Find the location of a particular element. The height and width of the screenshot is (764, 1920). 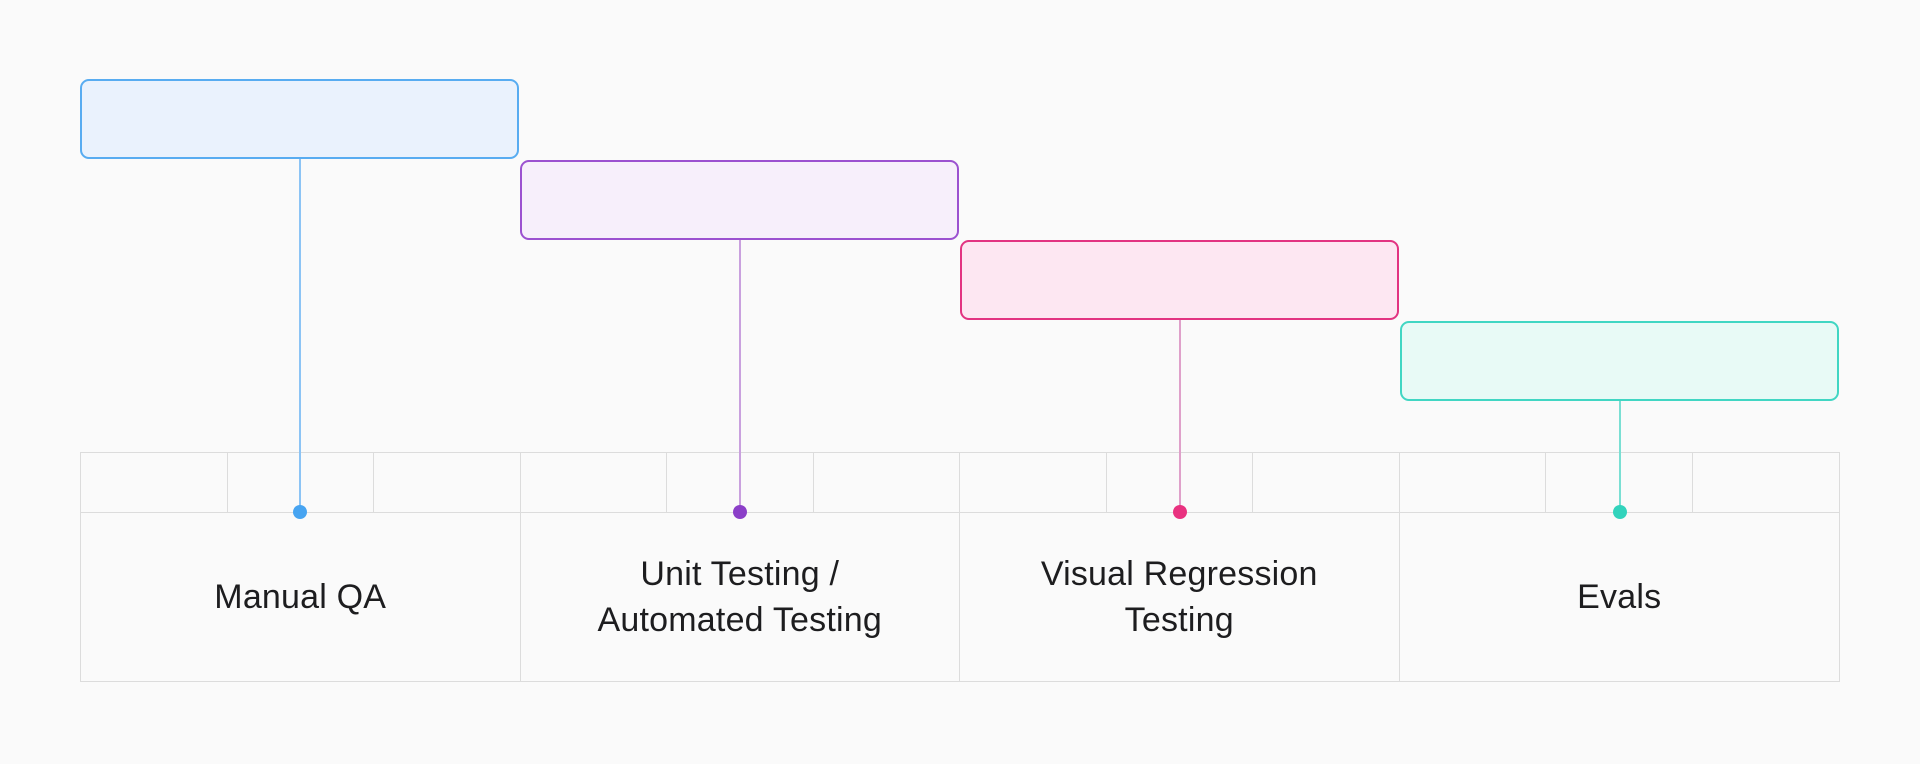

label-manual-qa: Manual QA is located at coordinates (300, 597).